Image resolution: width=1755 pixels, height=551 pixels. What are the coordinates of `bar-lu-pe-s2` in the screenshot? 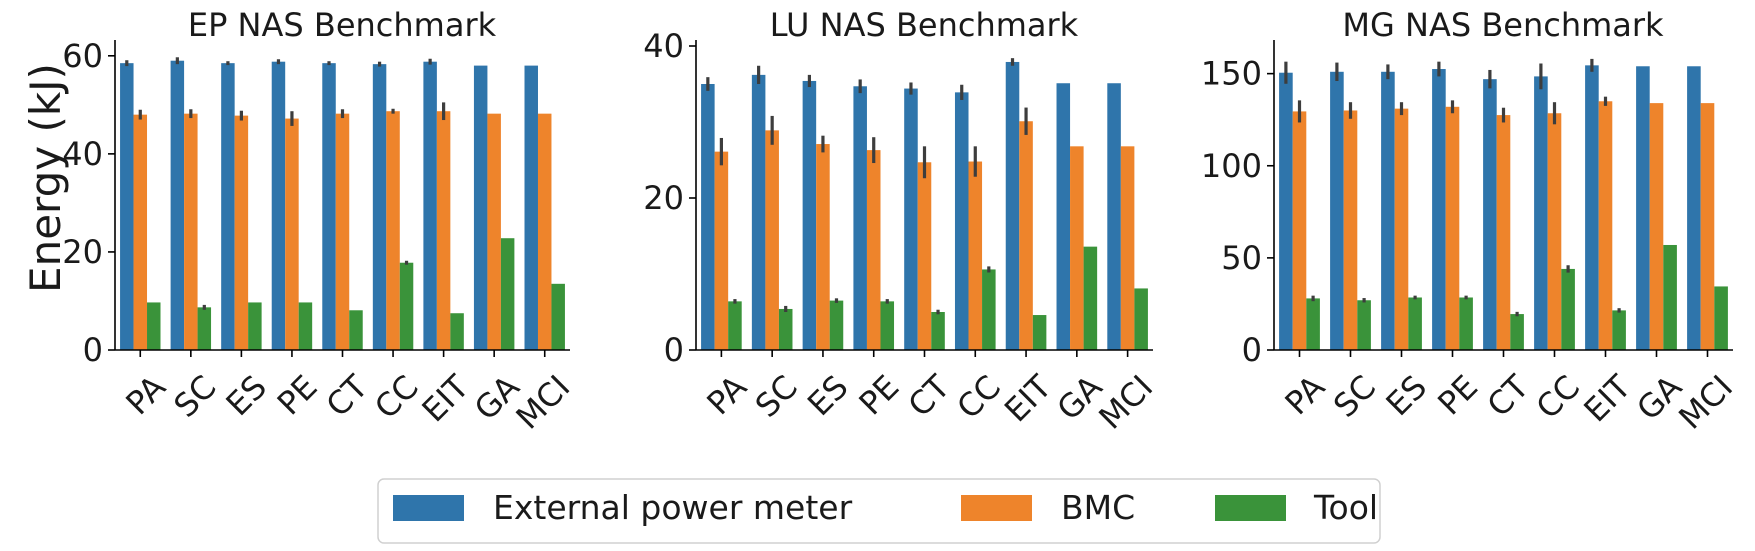 It's located at (887, 325).